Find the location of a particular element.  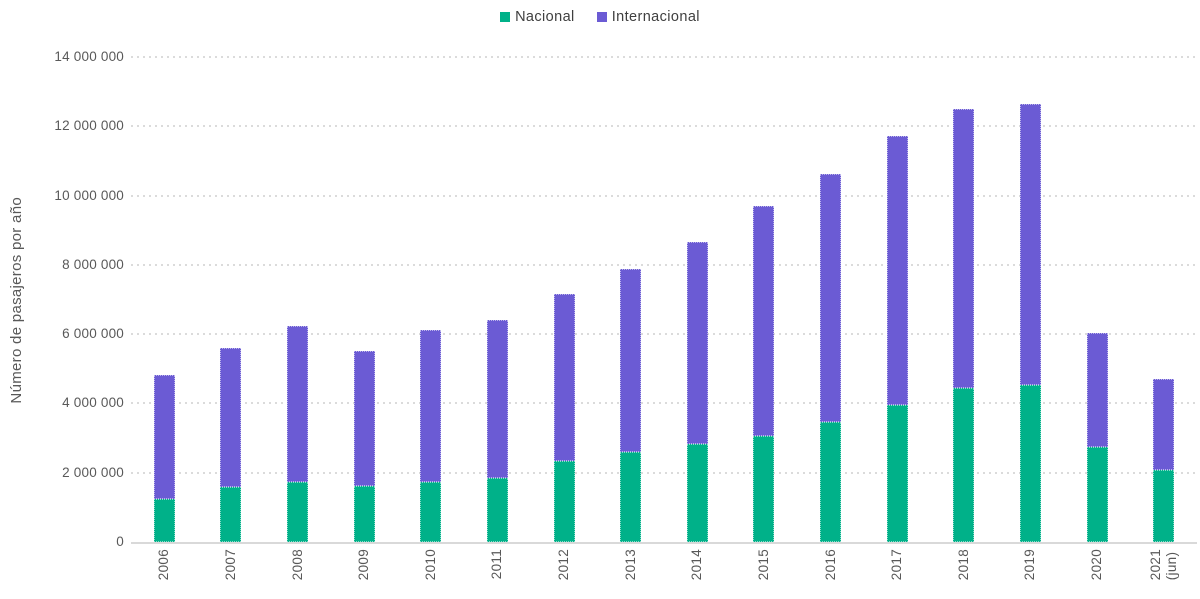

bar-segment-nacional-2008 is located at coordinates (298, 512).